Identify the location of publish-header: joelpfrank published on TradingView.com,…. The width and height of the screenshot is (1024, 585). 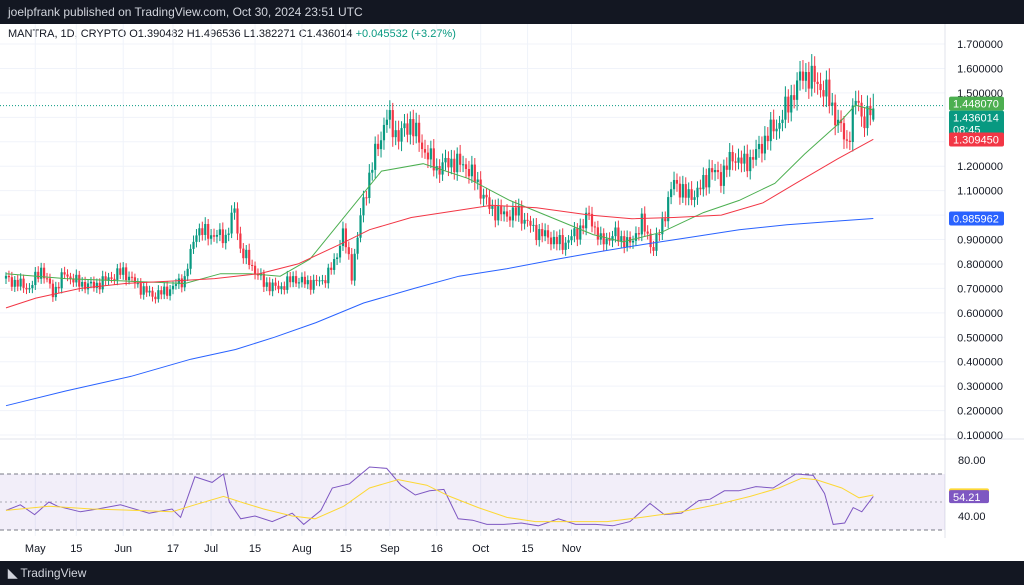
(512, 12).